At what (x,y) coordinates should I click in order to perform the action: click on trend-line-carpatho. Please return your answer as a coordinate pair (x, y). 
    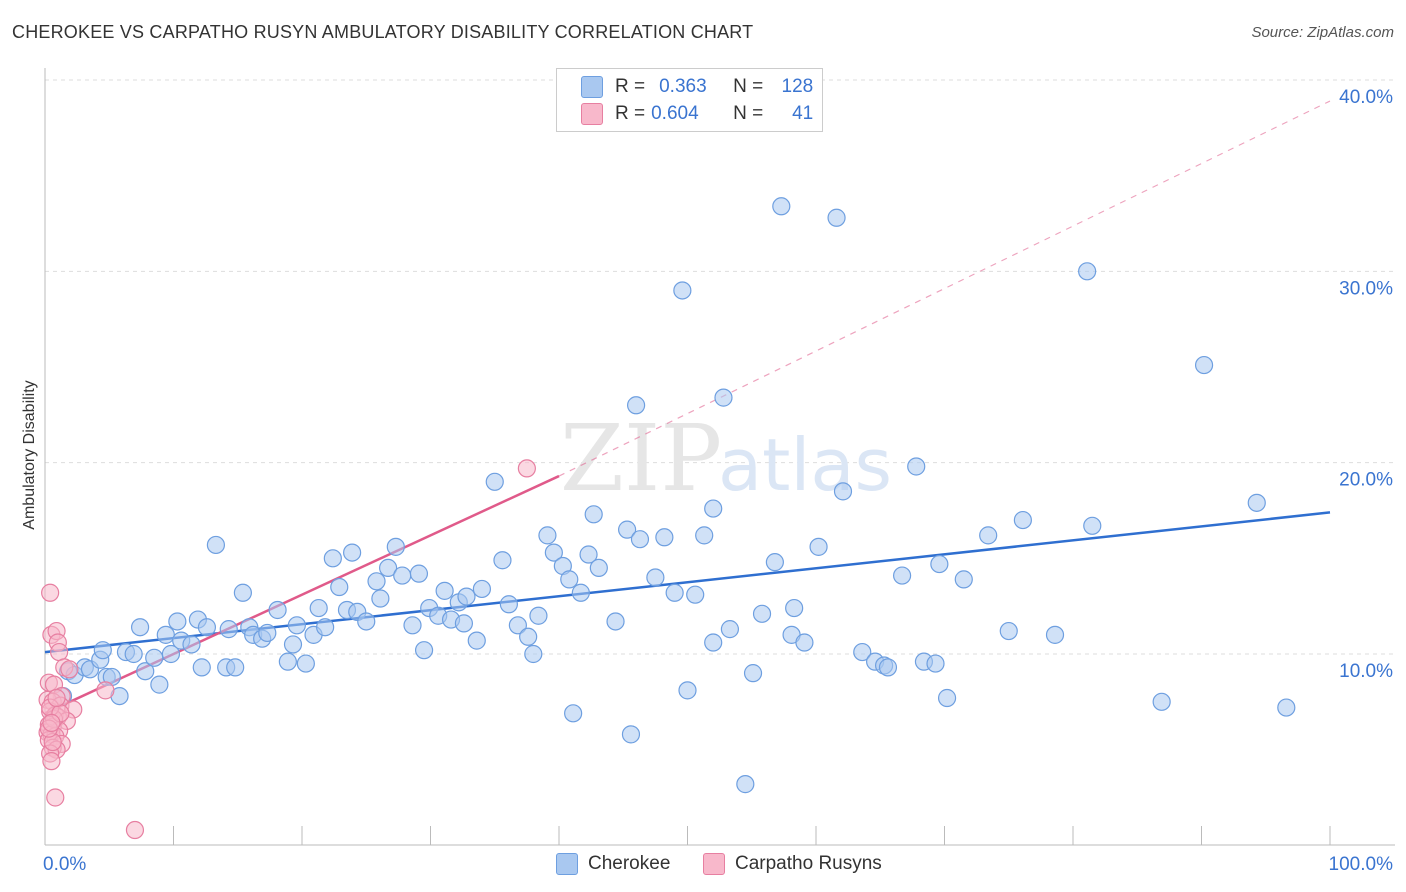
    Looking at the image, I should click on (302, 594).